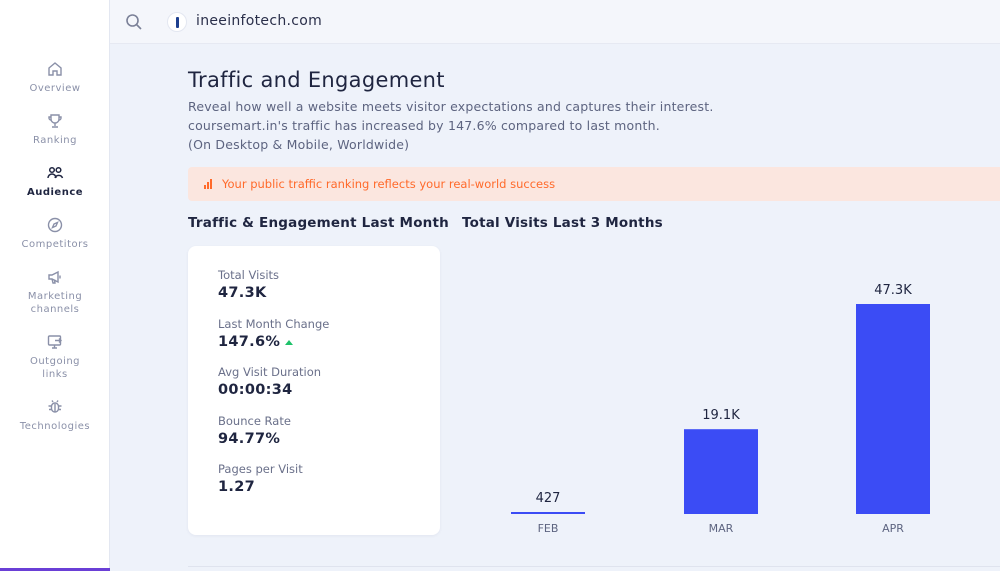 This screenshot has width=1000, height=571. What do you see at coordinates (254, 421) in the screenshot?
I see `stat-label: Bounce Rate` at bounding box center [254, 421].